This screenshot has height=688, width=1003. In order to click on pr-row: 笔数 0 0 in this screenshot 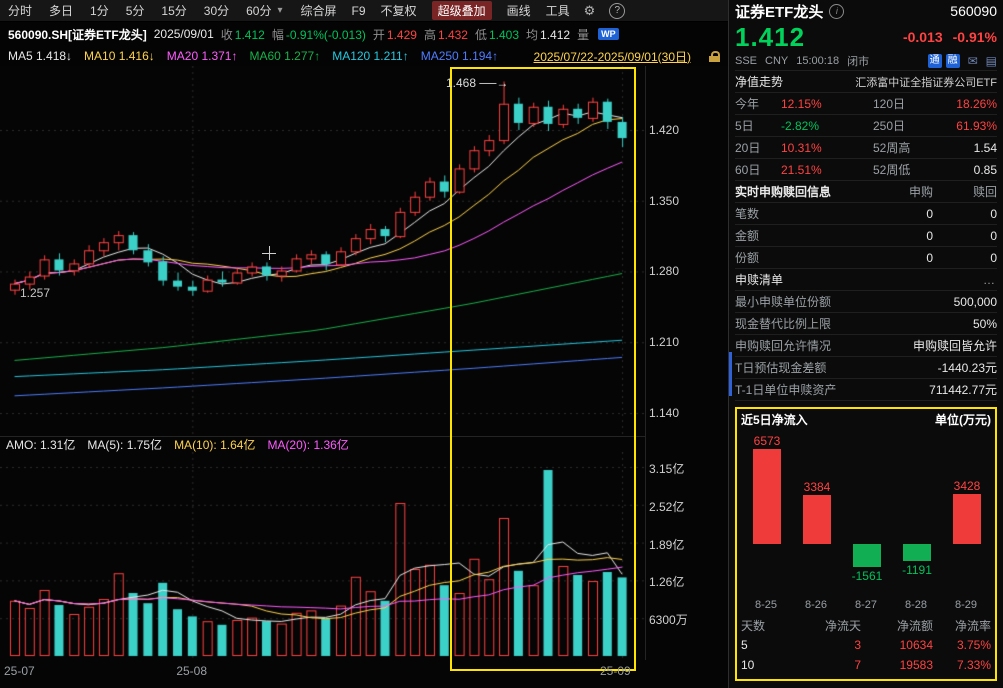, I will do `click(866, 214)`.